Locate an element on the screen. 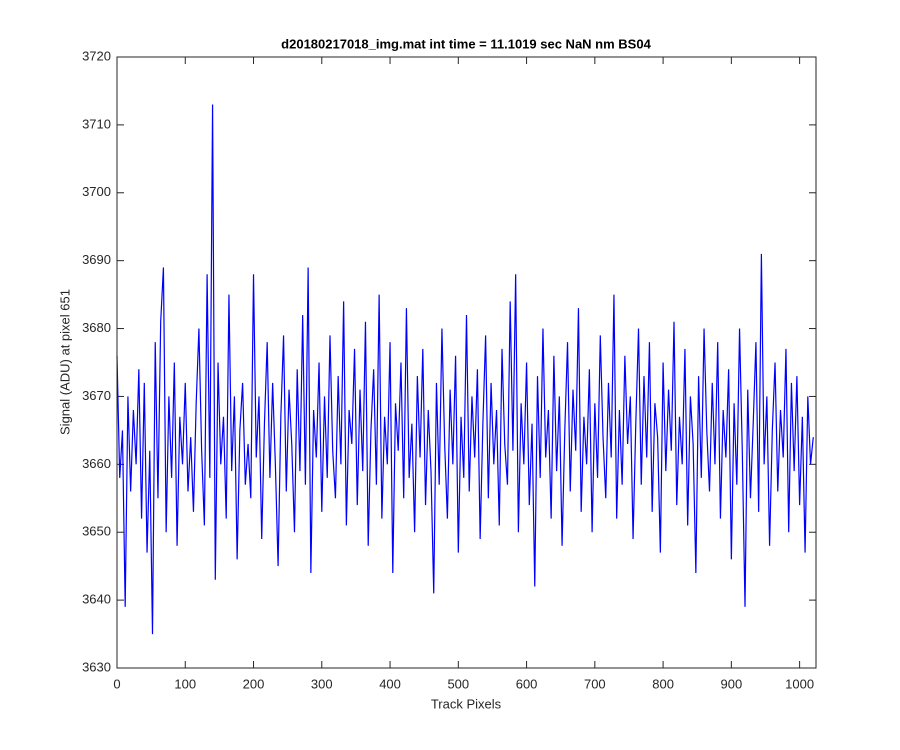 This screenshot has width=900, height=750. y-tick-label: 3680 is located at coordinates (96, 327).